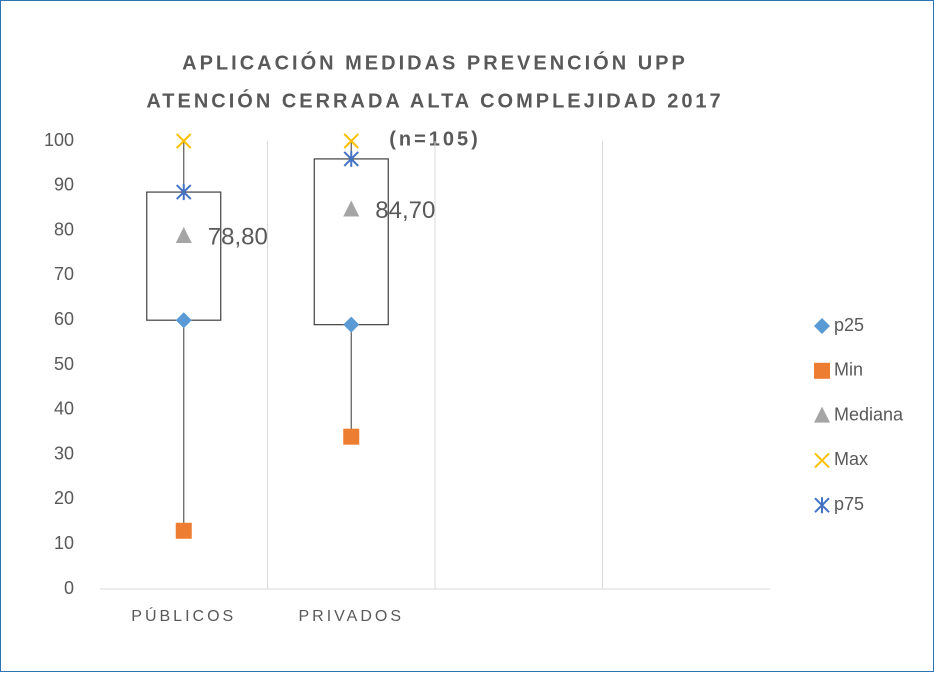 The width and height of the screenshot is (934, 677). Describe the element at coordinates (869, 414) in the screenshot. I see `legend-label: Mediana` at that location.